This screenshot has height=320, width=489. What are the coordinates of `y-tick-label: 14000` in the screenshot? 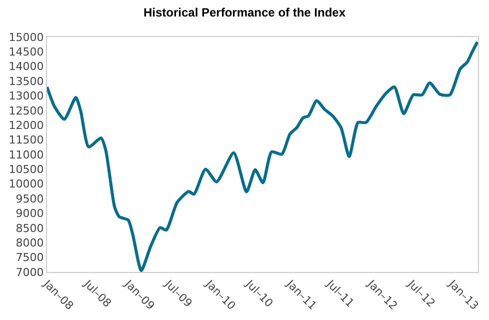 It's located at (26, 67).